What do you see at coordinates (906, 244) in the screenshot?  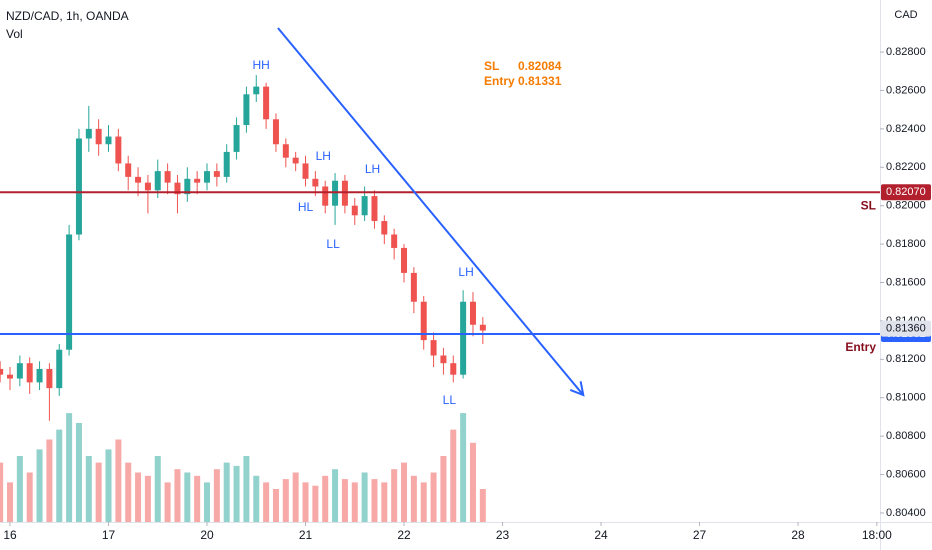 I see `y-tick-label: 0.81800` at bounding box center [906, 244].